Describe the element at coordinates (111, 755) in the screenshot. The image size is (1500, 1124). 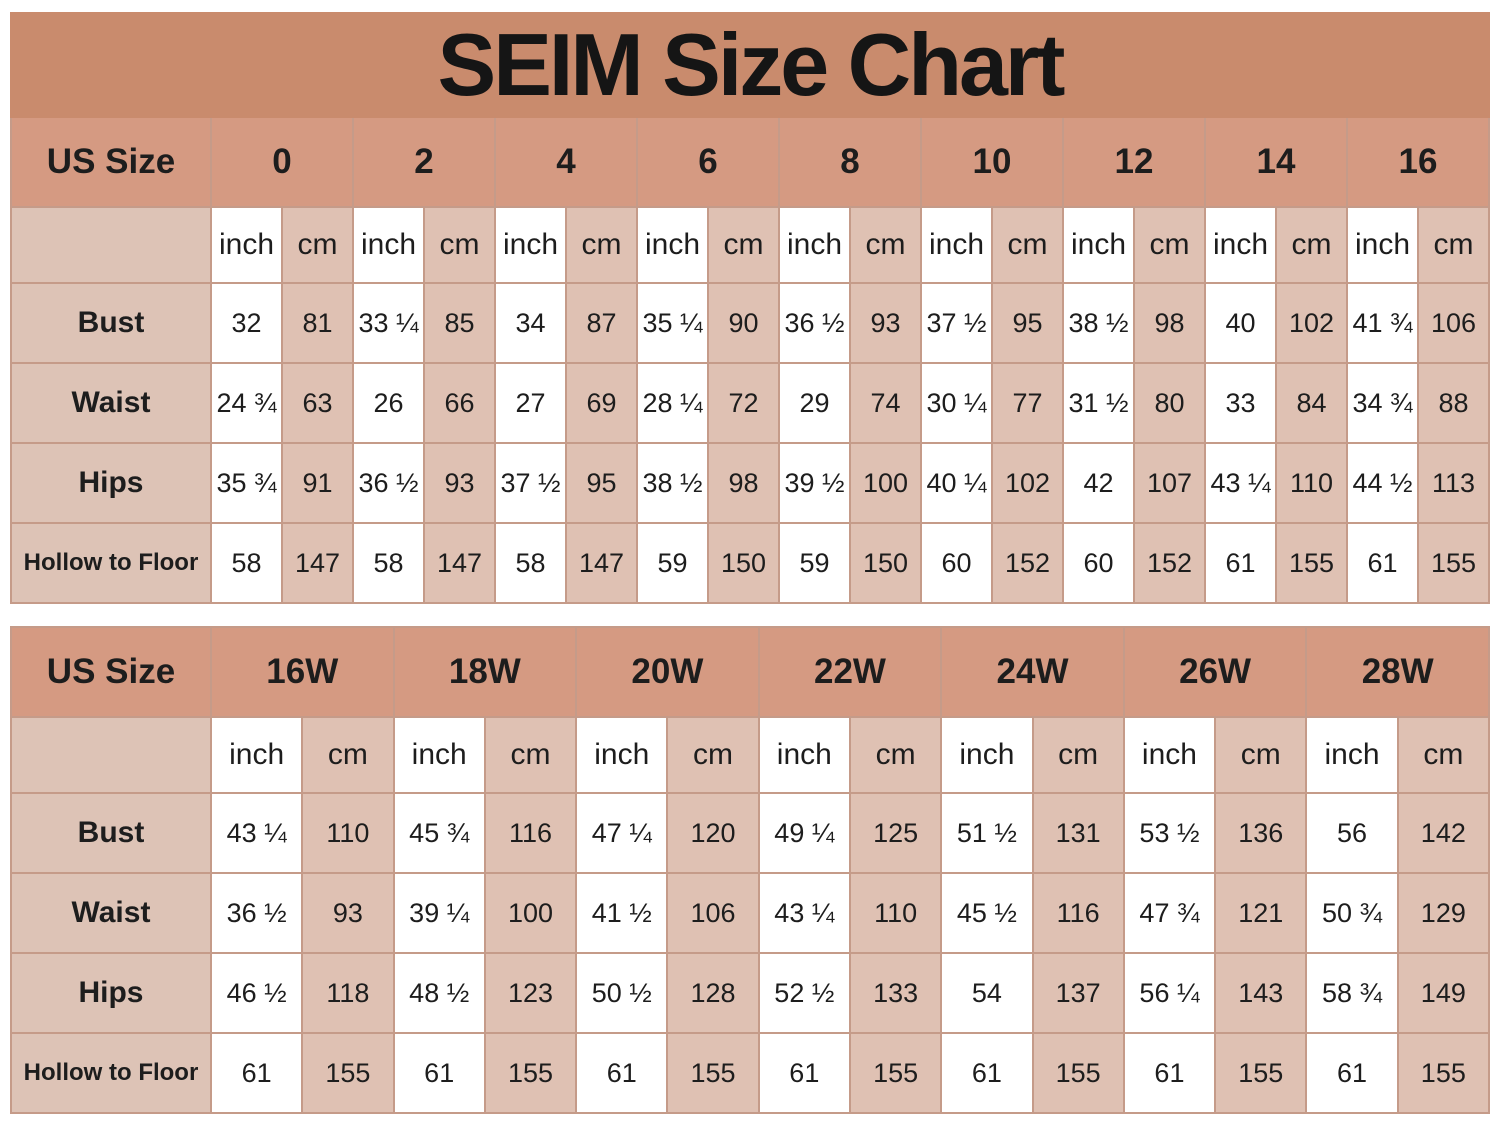
I see `unit-header-blank` at that location.